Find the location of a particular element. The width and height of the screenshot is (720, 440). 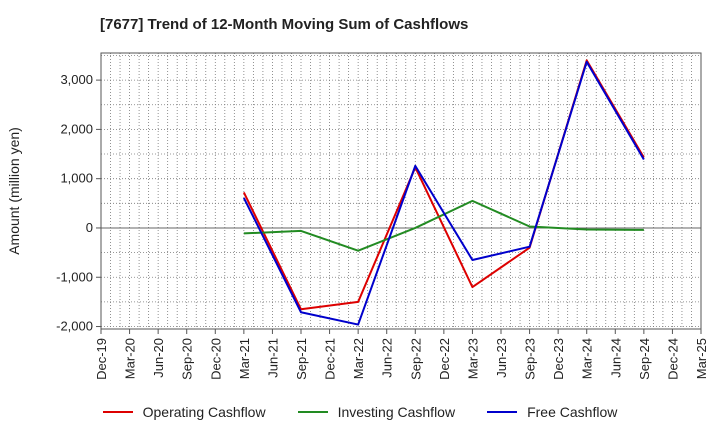

x-tick-label: Dec-24 is located at coordinates (672, 359).